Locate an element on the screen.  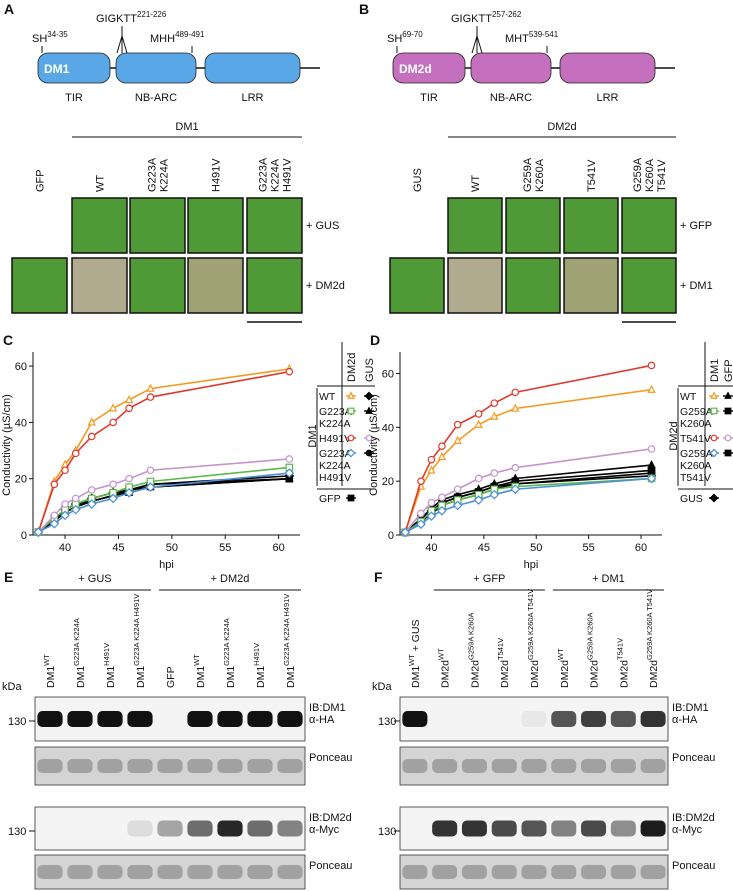
column-label: H491V is located at coordinates (217, 175).